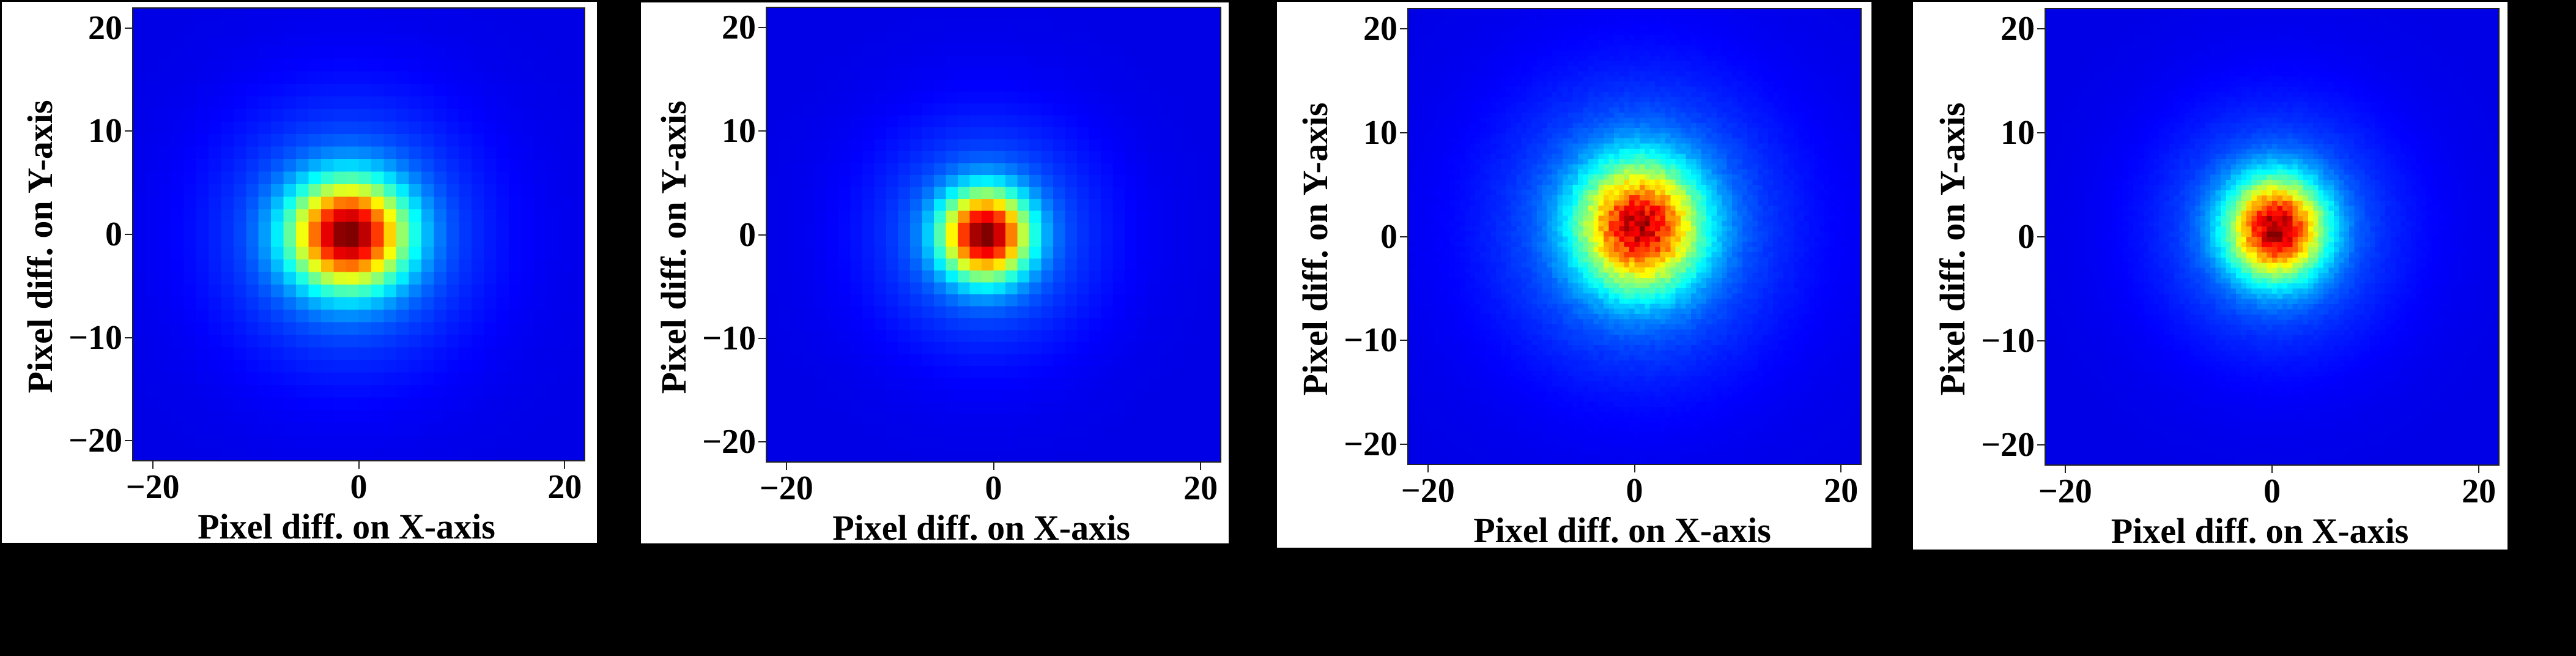 The width and height of the screenshot is (2576, 656). I want to click on x-axis-label-1: Pixel diff. on X-axis, so click(346, 526).